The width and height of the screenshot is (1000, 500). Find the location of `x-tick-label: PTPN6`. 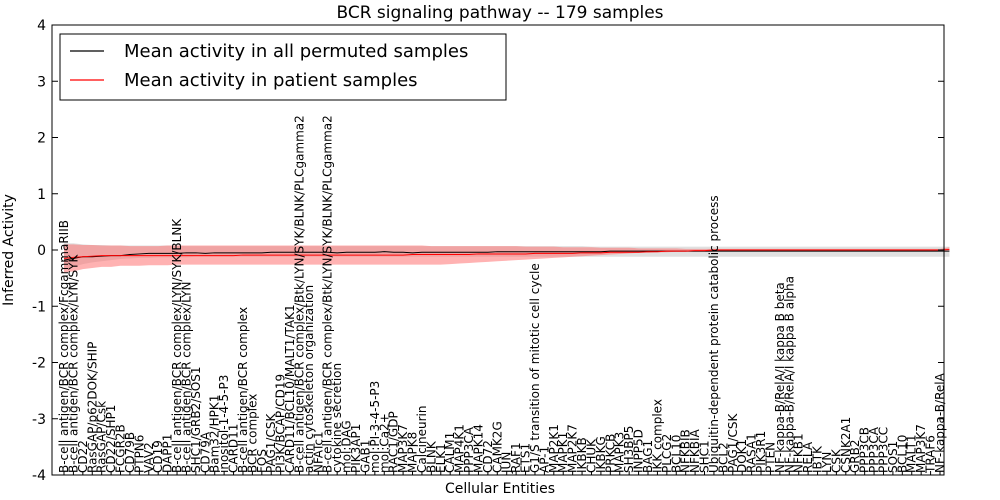

x-tick-label: PTPN6 is located at coordinates (139, 454).